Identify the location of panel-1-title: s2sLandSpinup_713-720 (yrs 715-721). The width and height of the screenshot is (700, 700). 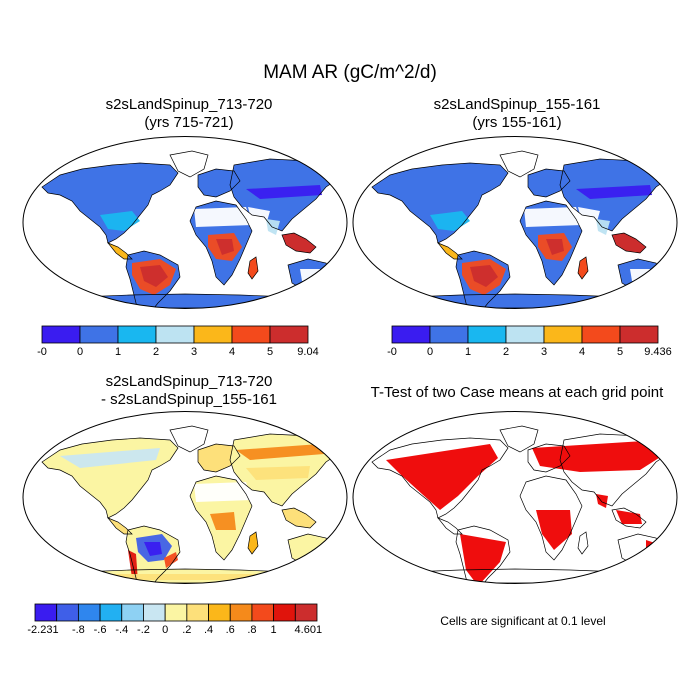
(189, 114).